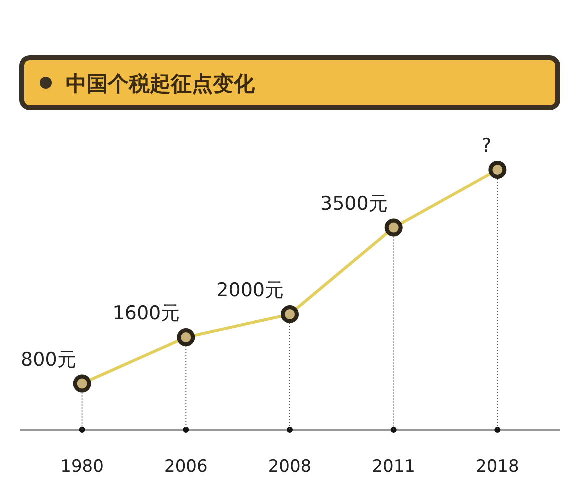 Image resolution: width=580 pixels, height=500 pixels. Describe the element at coordinates (354, 203) in the screenshot. I see `data-label: 3500元` at that location.